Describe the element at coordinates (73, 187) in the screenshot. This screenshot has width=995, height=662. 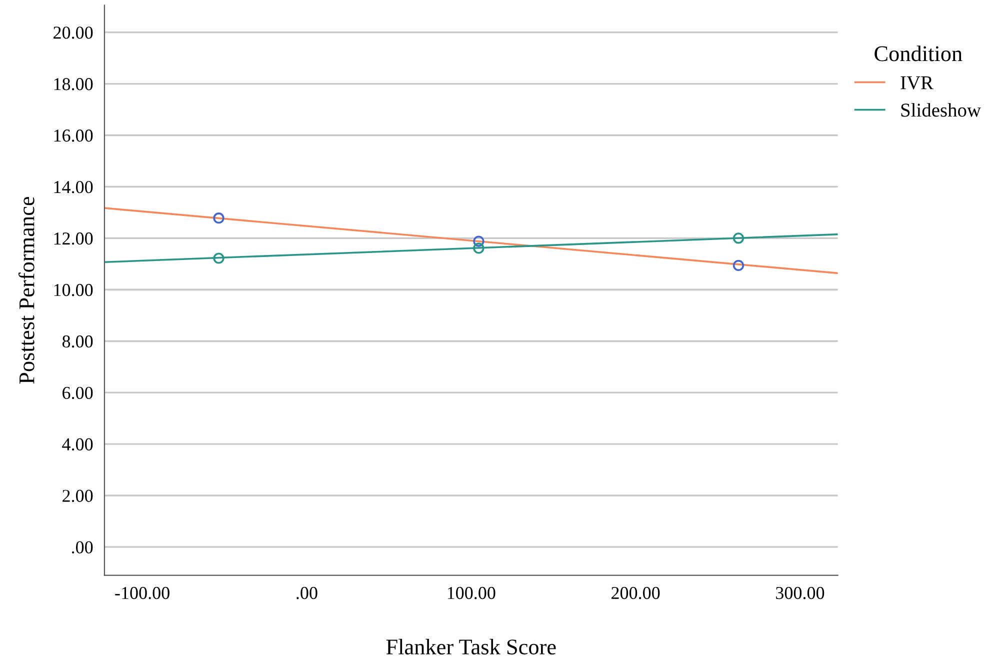
I see `y-tick-label: 14.00` at that location.